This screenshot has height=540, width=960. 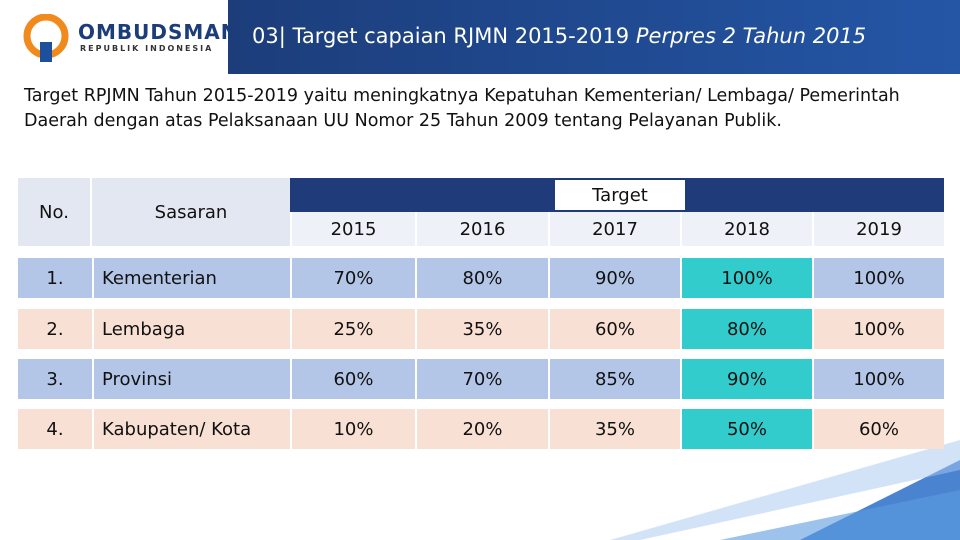 I want to click on year-header: 2017, so click(x=614, y=229).